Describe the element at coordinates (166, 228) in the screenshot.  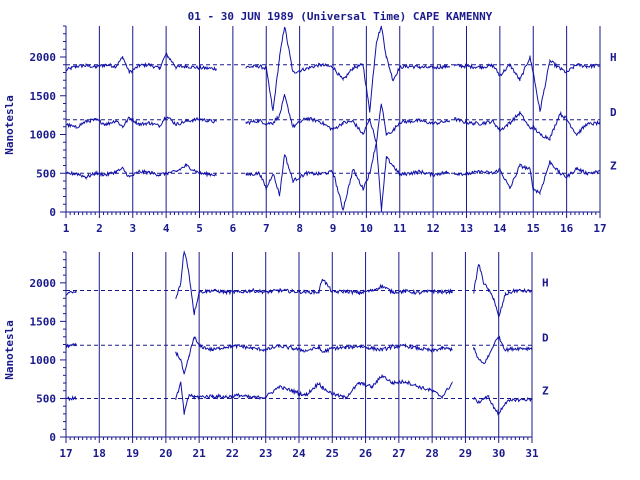
I see `x-tick-label: 4` at that location.